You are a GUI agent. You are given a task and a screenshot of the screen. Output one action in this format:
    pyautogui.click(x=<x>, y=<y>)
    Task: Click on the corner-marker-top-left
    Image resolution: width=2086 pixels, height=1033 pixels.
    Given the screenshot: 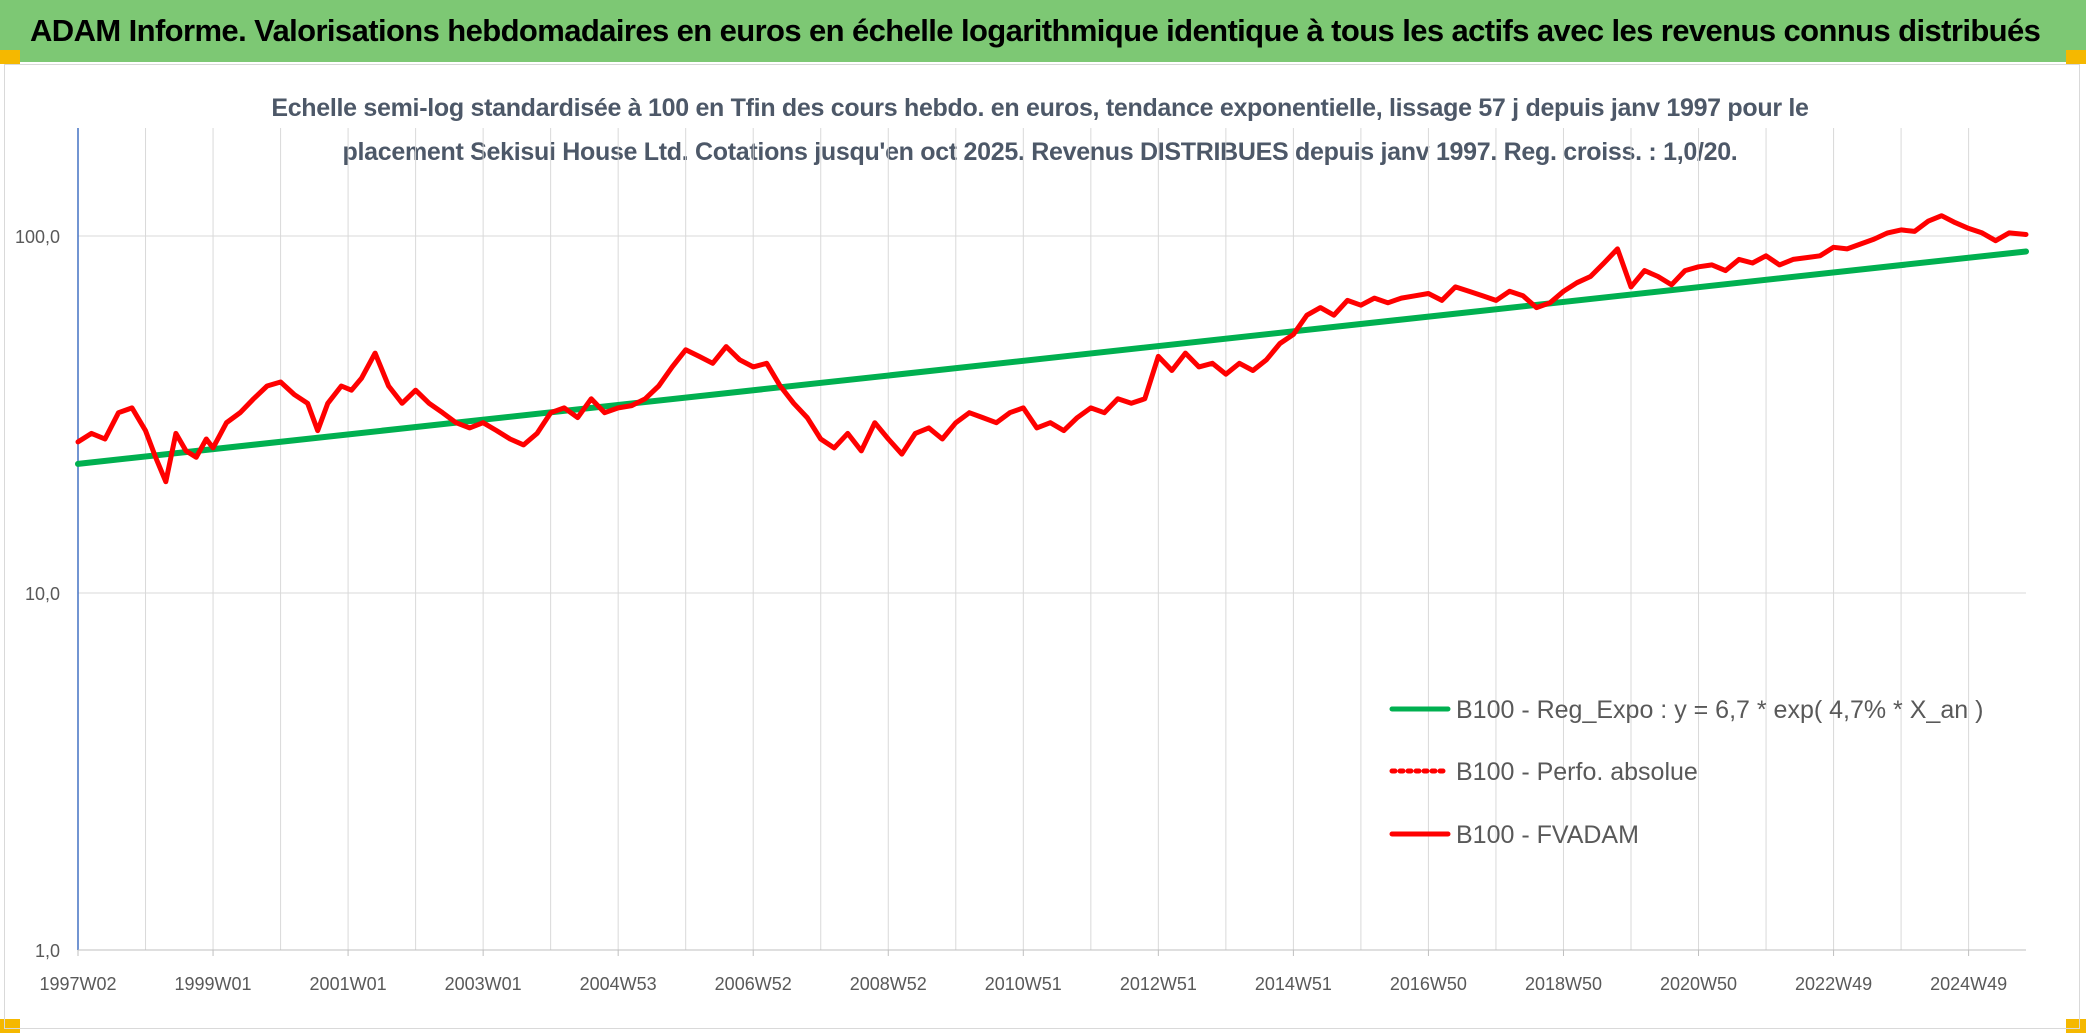 What is the action you would take?
    pyautogui.click(x=10, y=57)
    